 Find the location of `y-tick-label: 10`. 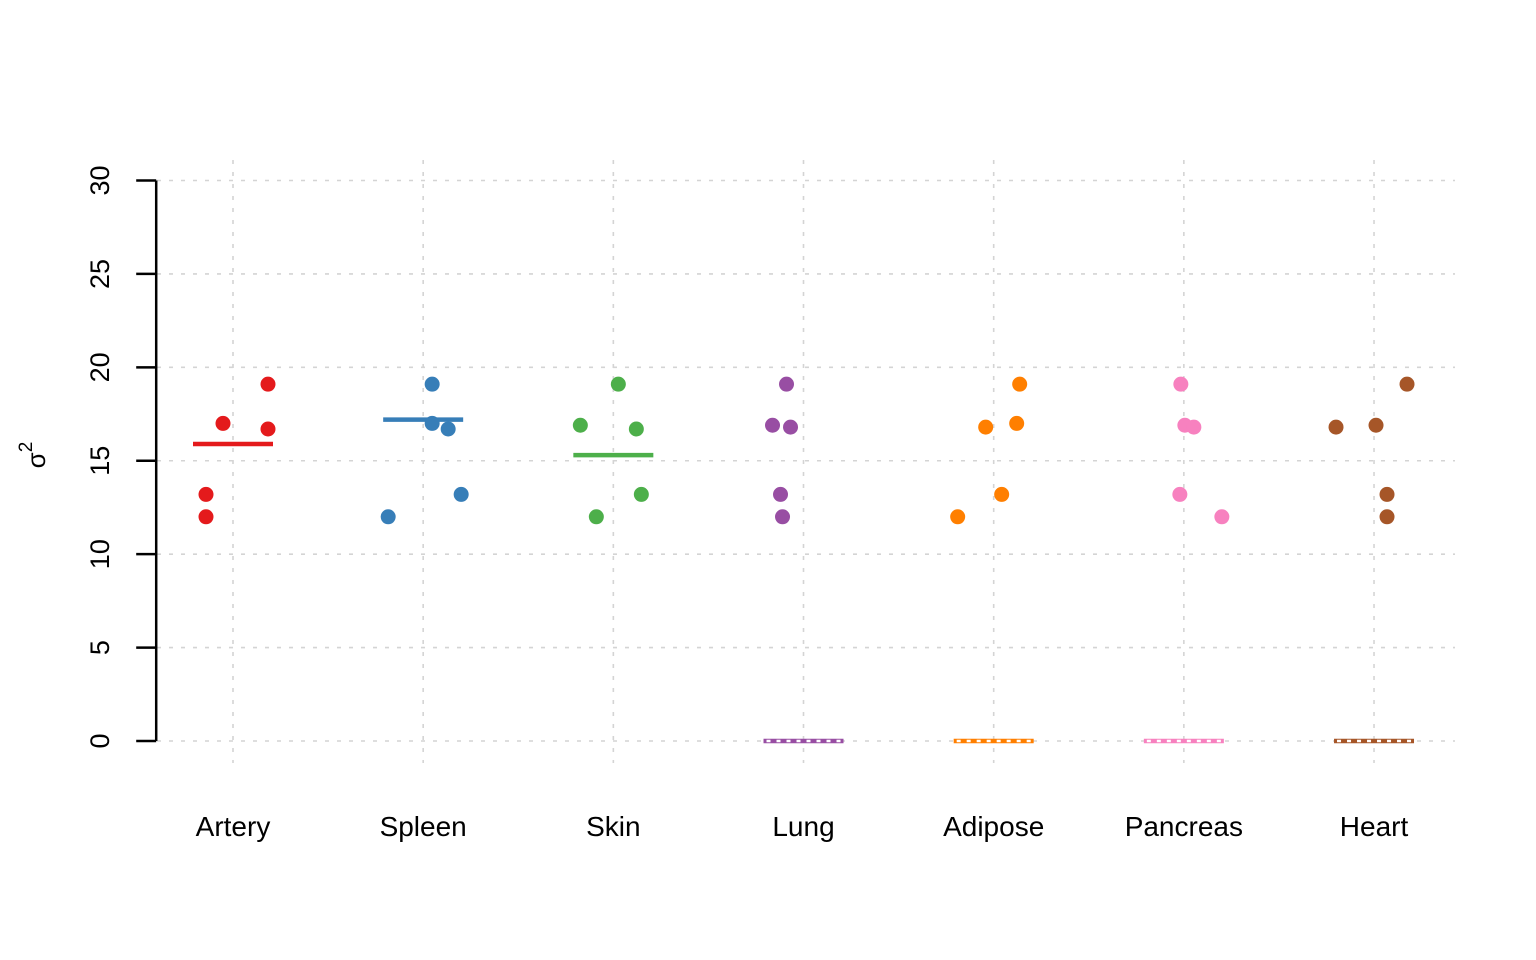

y-tick-label: 10 is located at coordinates (100, 554).